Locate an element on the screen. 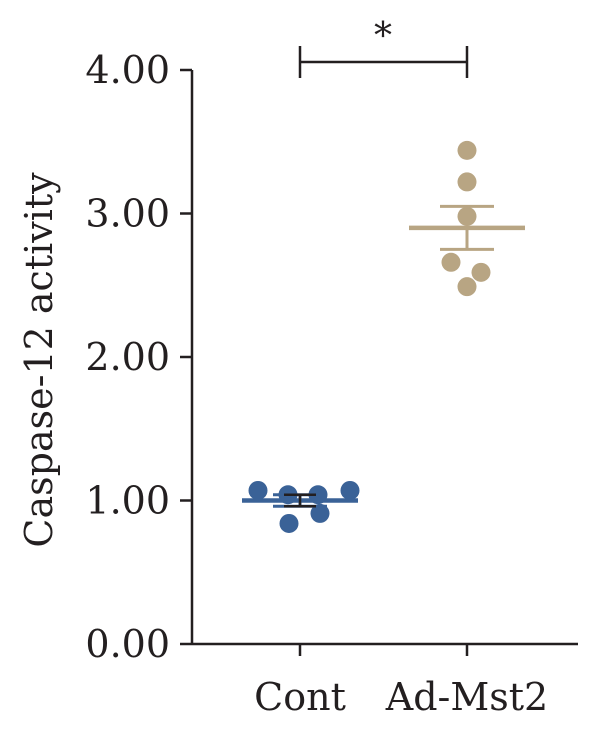 The image size is (600, 735). x-tick-label: Ad-Mst2 is located at coordinates (466, 697).